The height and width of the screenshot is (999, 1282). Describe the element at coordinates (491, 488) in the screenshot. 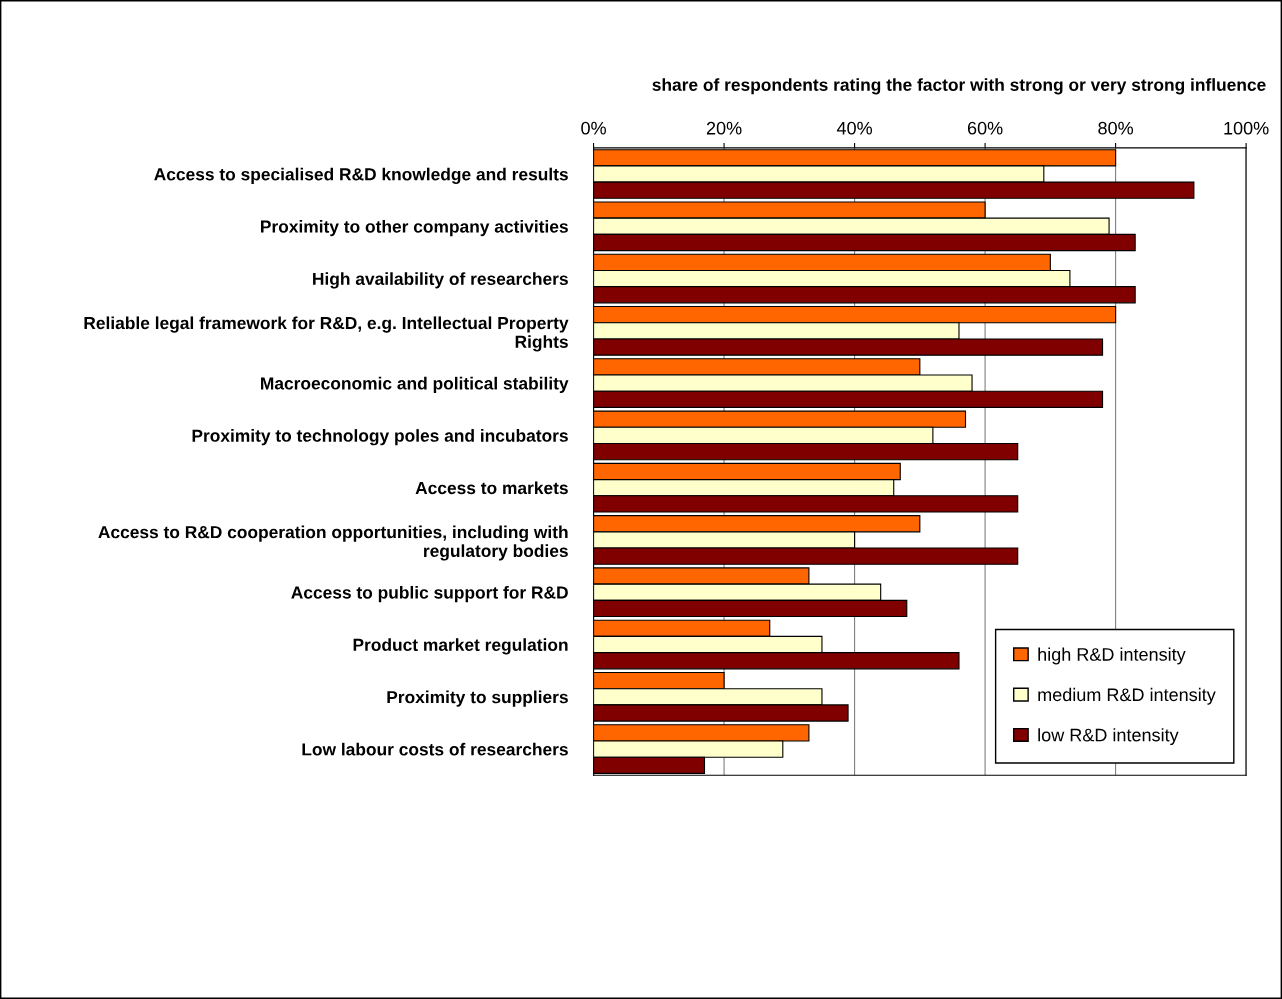

I see `y-tick-label: Access to markets` at that location.